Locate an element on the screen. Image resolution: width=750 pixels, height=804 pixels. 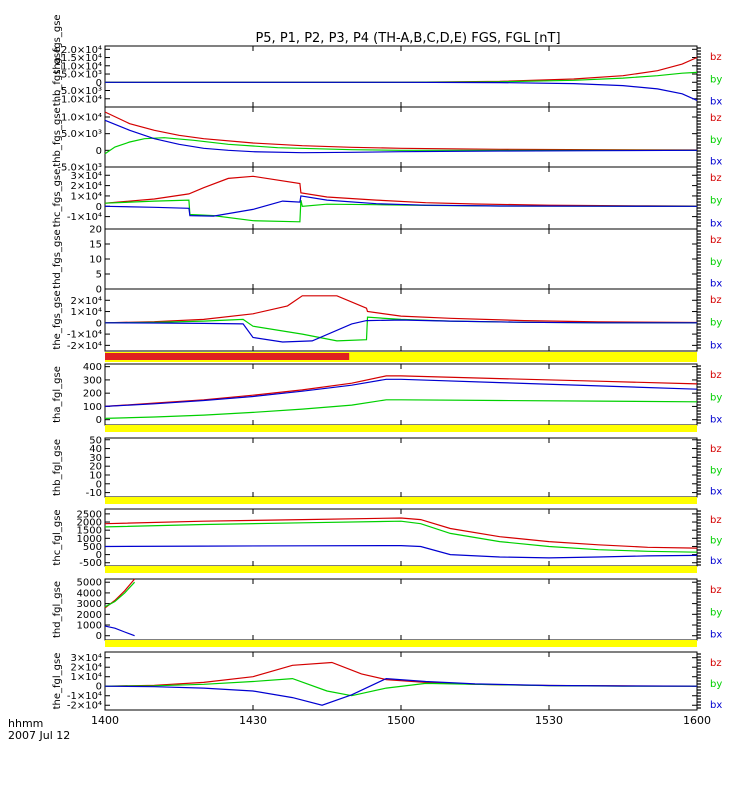
y-tick-label: 1500 is located at coordinates (89, 531).